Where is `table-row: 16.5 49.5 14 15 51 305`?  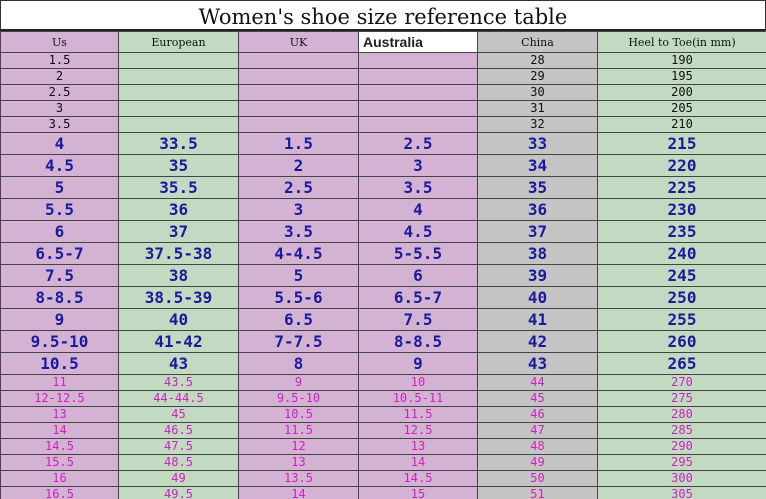
table-row: 16.5 49.5 14 15 51 305 is located at coordinates (383, 492).